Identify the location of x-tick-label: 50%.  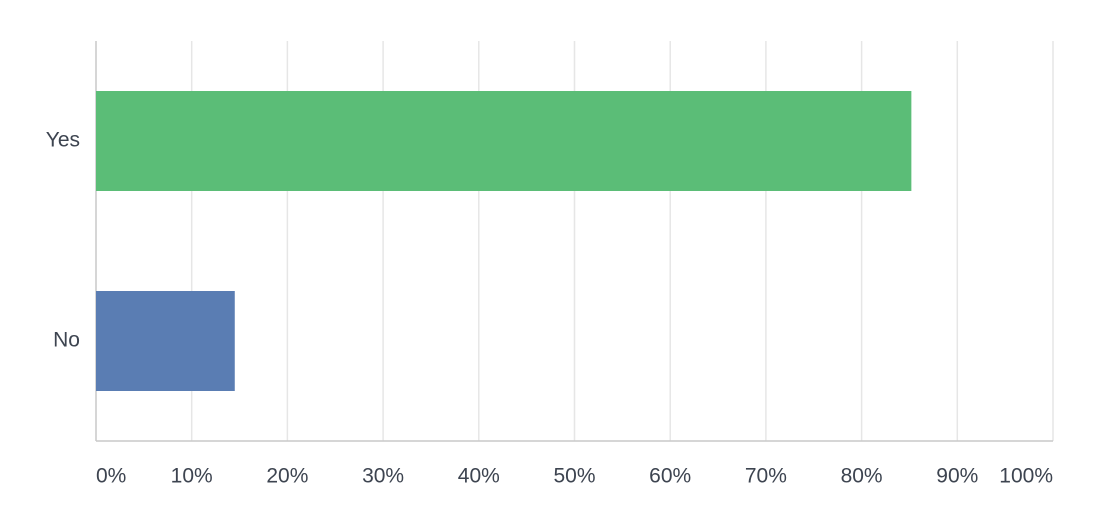
(574, 476).